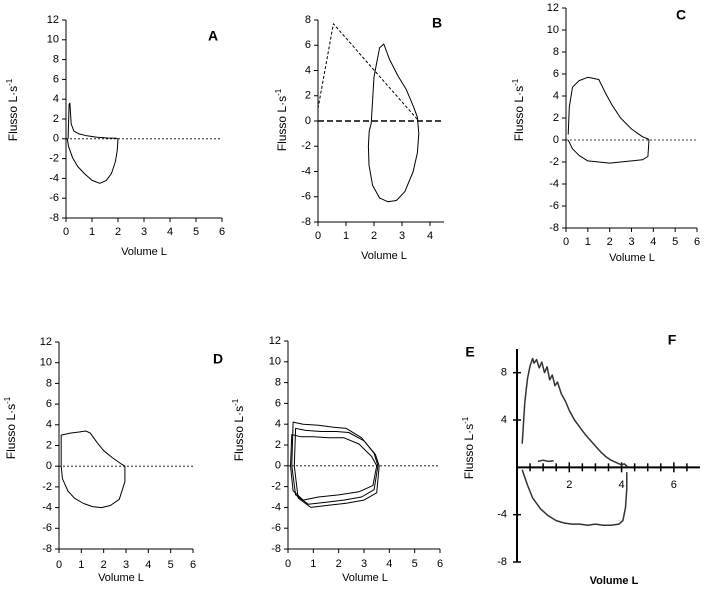 This screenshot has width=712, height=591. What do you see at coordinates (437, 23) in the screenshot?
I see `panel-label: B` at bounding box center [437, 23].